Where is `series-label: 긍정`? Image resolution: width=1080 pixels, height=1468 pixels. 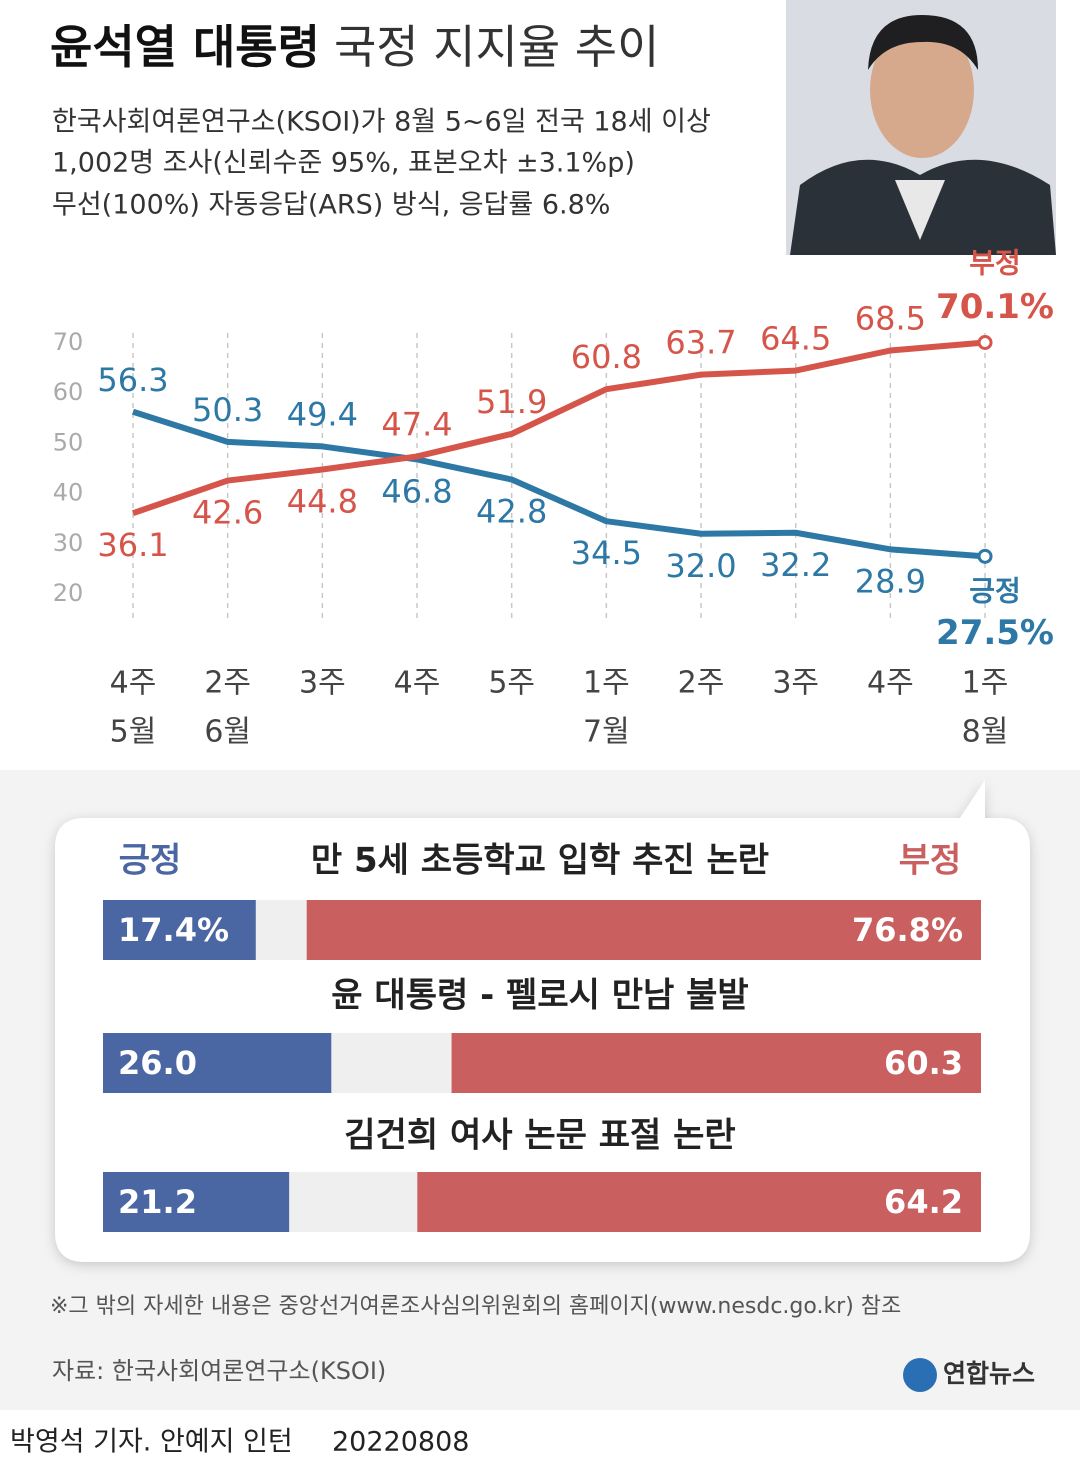
series-label: 긍정 is located at coordinates (995, 590).